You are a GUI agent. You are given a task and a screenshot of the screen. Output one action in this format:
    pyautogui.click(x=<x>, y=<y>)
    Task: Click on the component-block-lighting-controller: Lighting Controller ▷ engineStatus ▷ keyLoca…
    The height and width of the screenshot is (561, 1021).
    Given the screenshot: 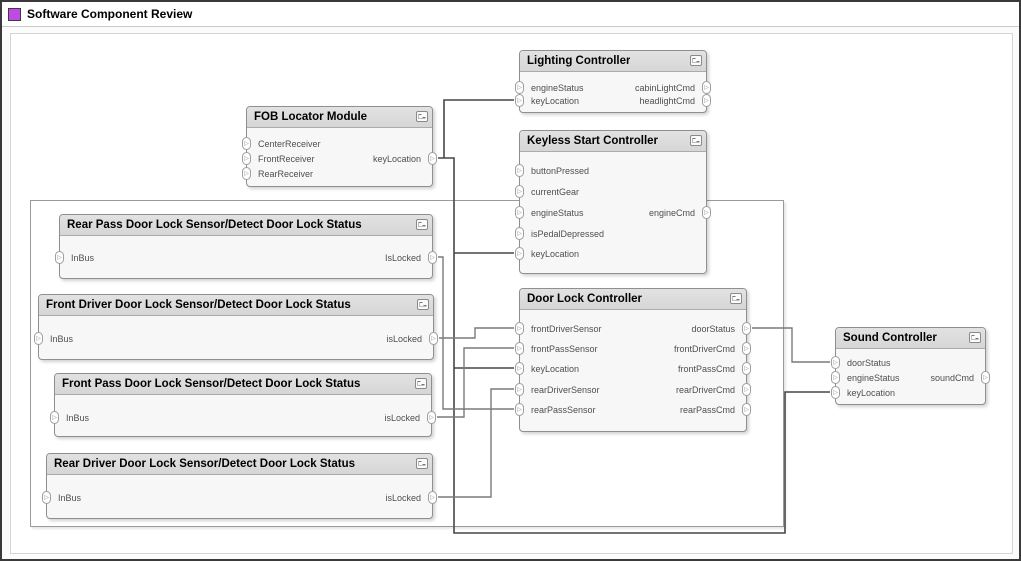 What is the action you would take?
    pyautogui.click(x=613, y=81)
    